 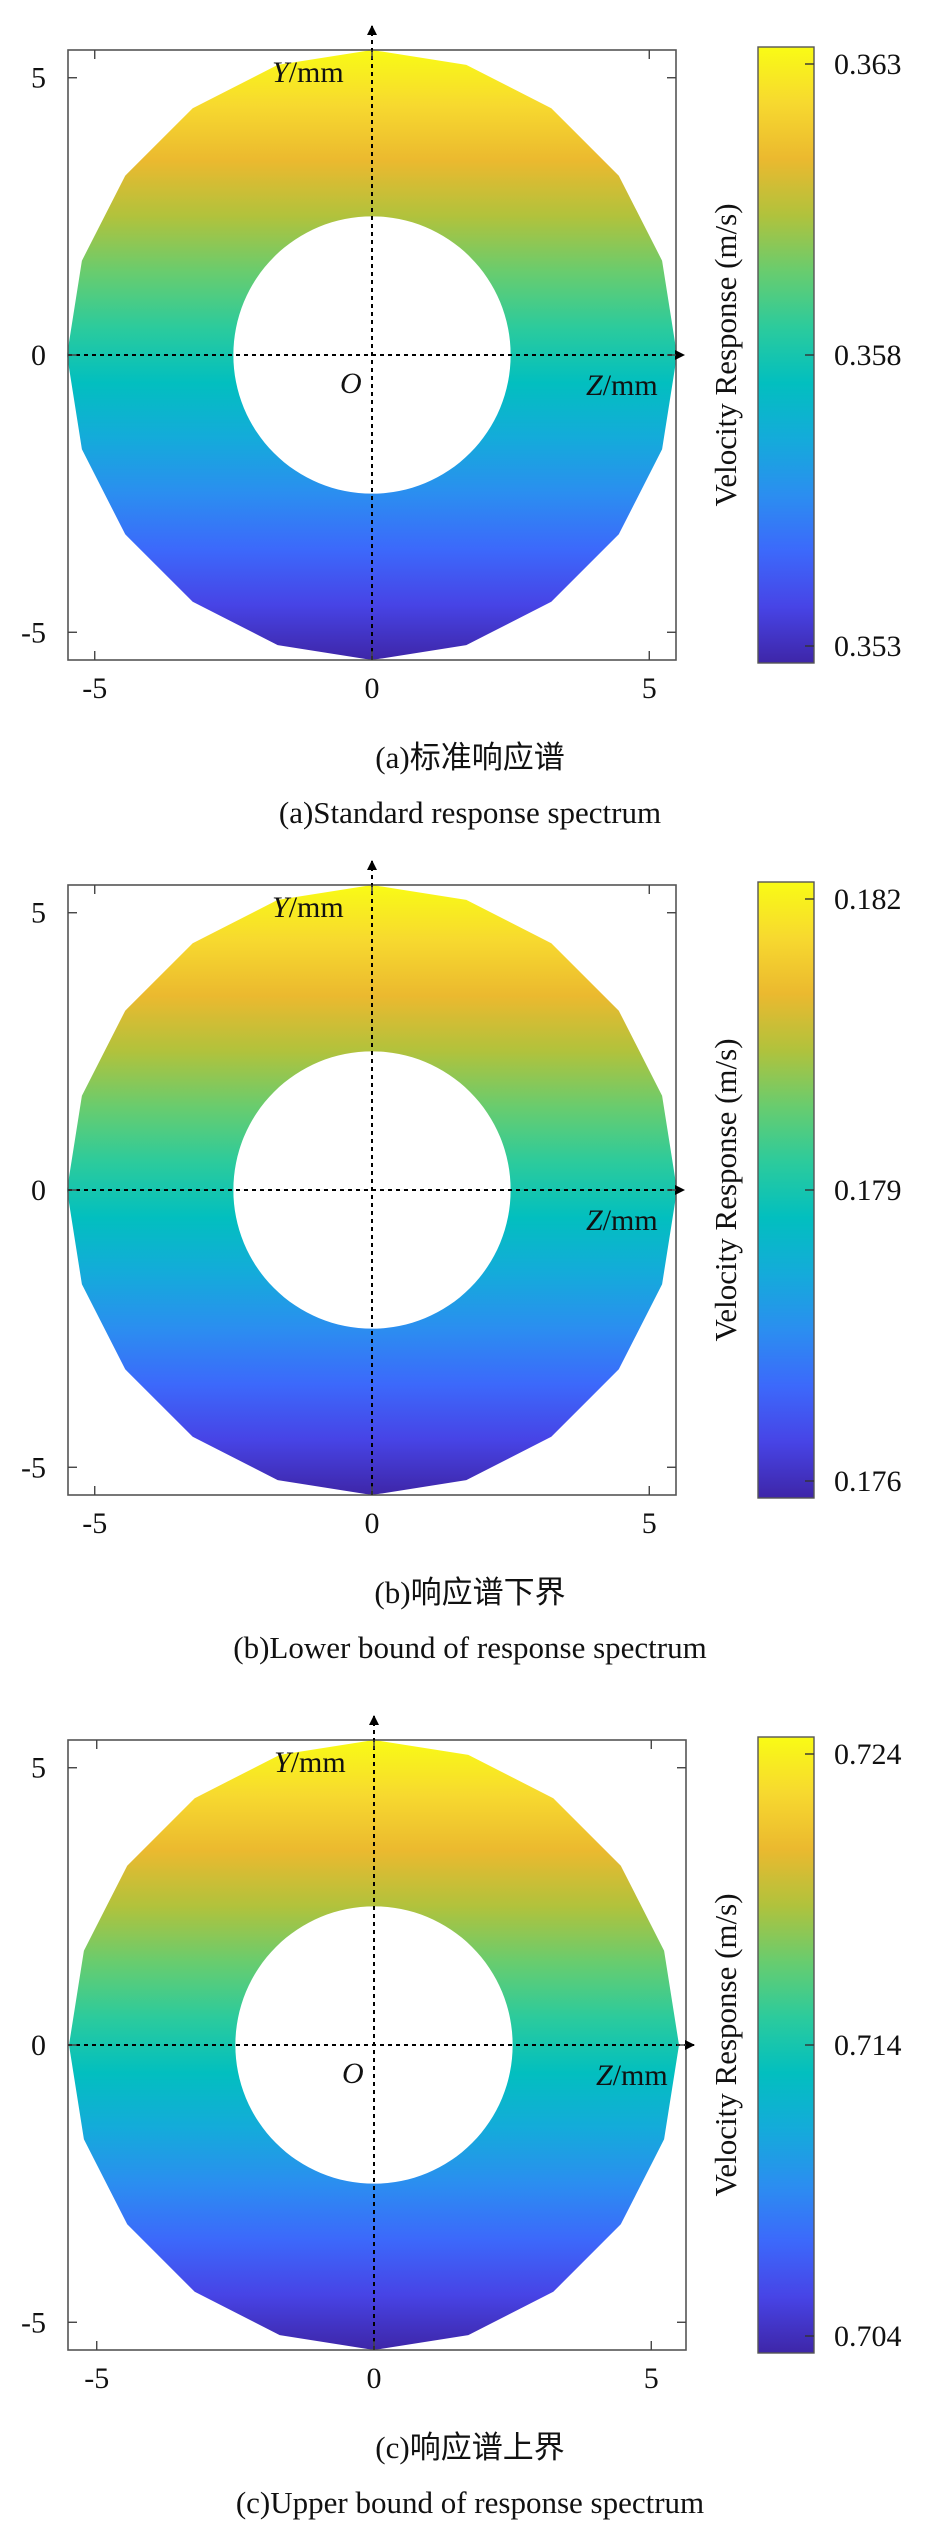 What do you see at coordinates (469, 757) in the screenshot?
I see `caption-chinese: (a)标准响应谱` at bounding box center [469, 757].